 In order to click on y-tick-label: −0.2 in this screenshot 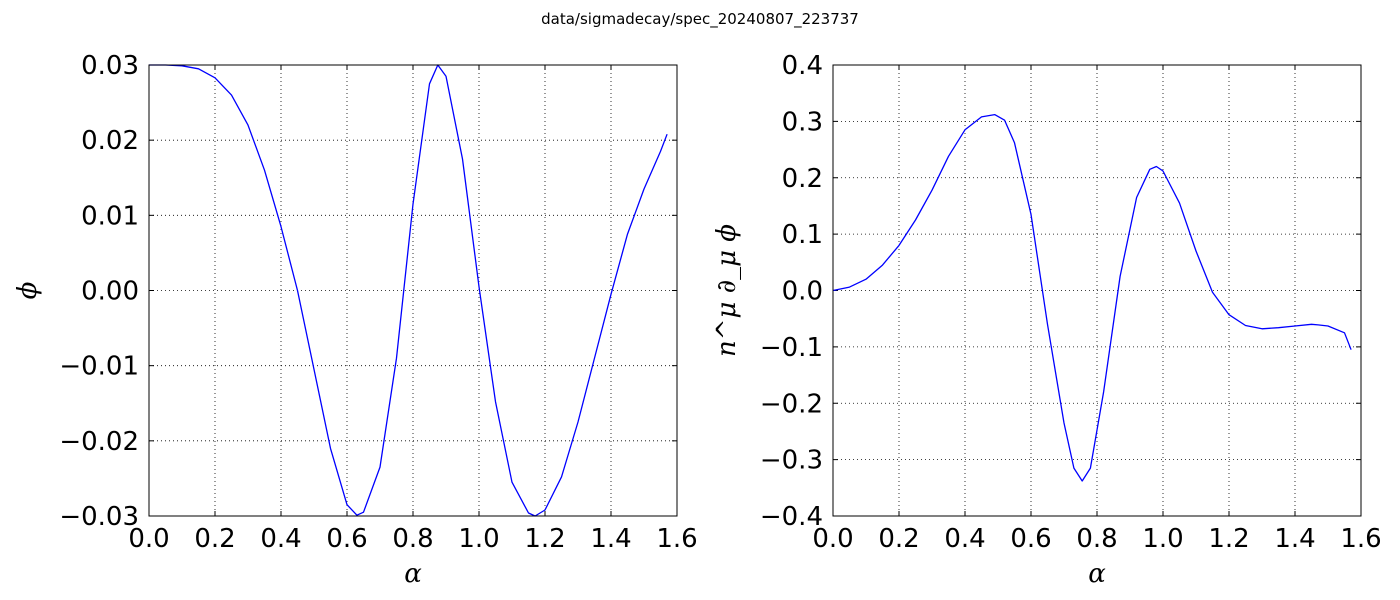, I will do `click(791, 404)`.